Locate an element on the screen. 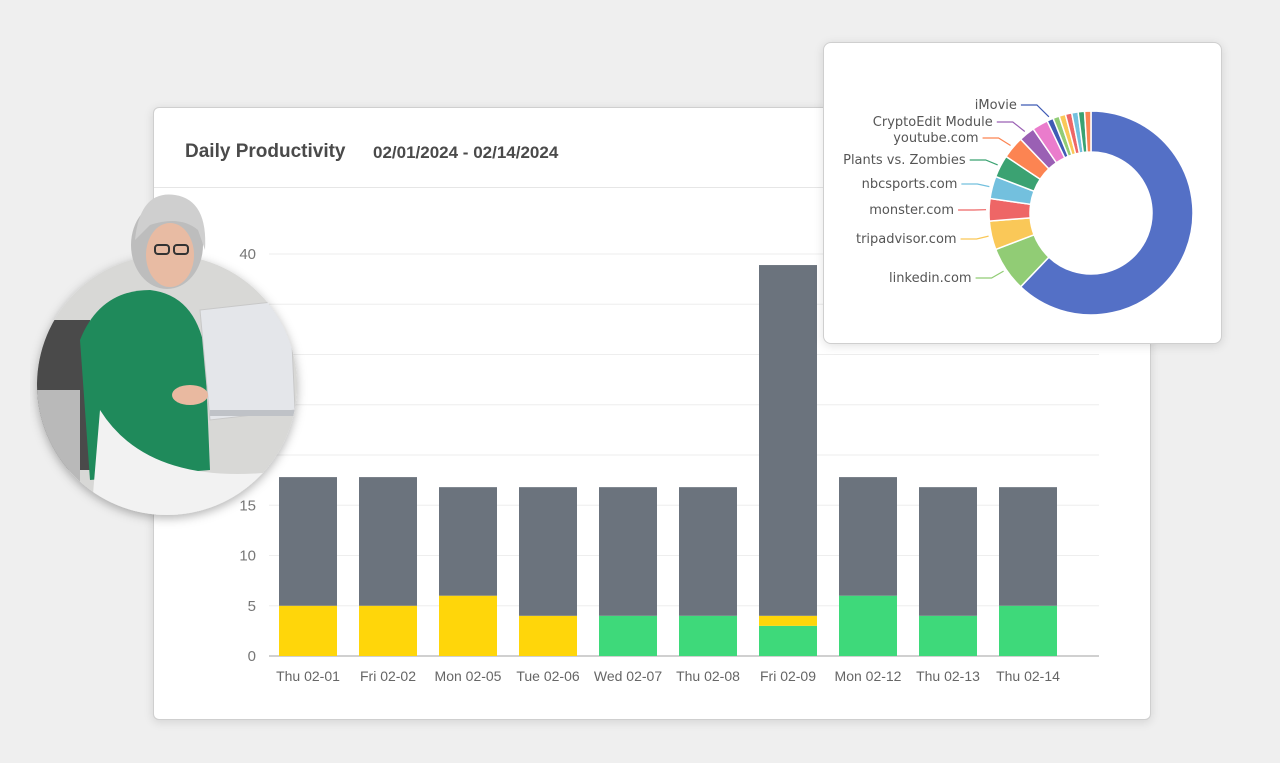 The height and width of the screenshot is (763, 1280). x-tick-label: Mon 02-05 is located at coordinates (468, 676).